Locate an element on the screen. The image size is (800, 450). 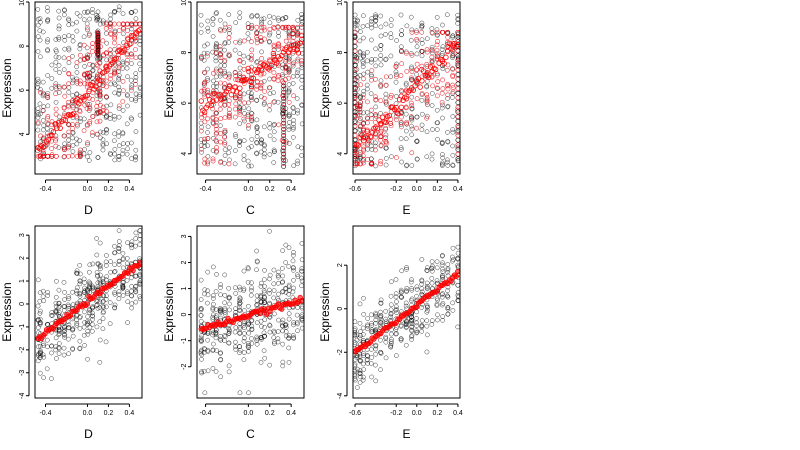
y-tick-label: -4 is located at coordinates (340, 396).